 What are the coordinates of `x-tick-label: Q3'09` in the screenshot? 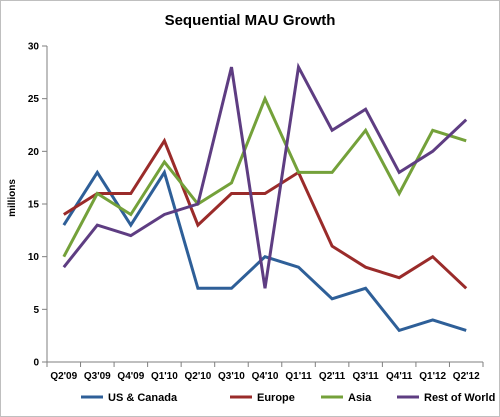 It's located at (97, 376).